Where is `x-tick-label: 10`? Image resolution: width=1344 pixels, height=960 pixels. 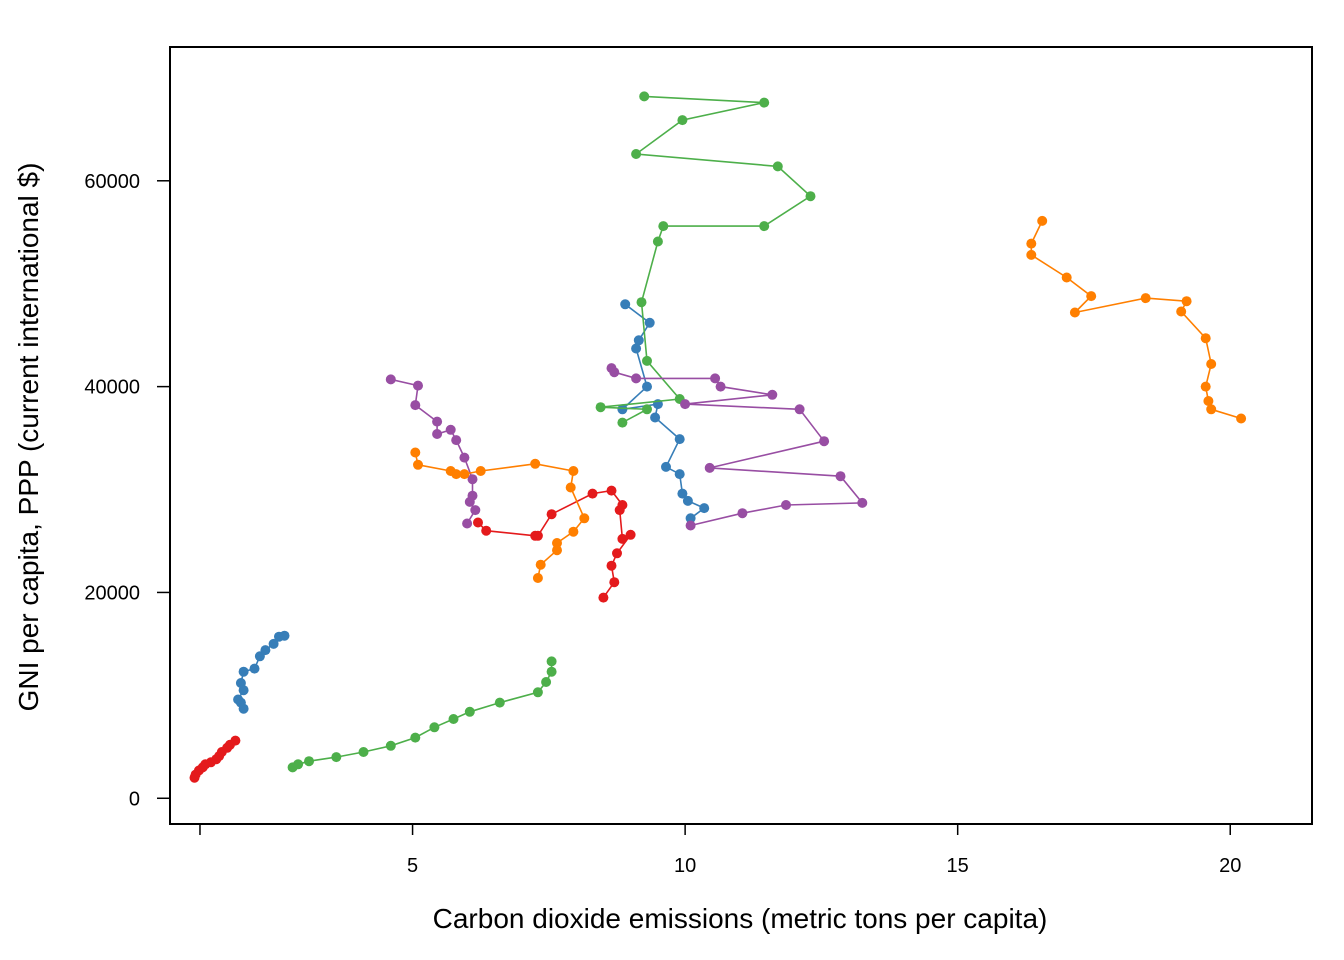 x-tick-label: 10 is located at coordinates (685, 866).